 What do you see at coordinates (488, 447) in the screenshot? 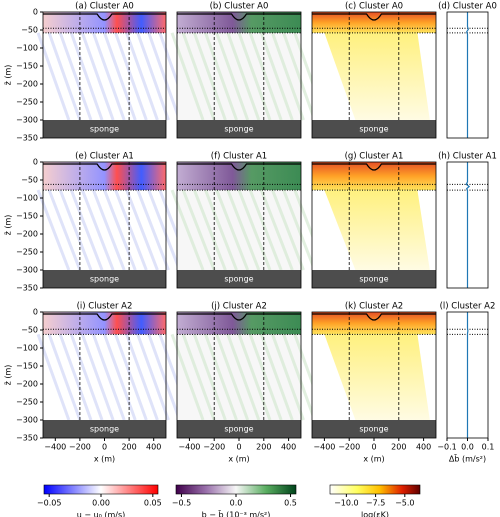
I see `x-tick-label: 0.1` at bounding box center [488, 447].